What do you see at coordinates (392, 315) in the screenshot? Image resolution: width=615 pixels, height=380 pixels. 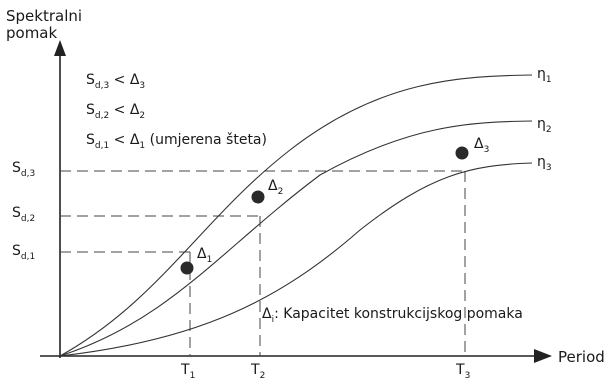 I see `capacity-note: Δi: Kapacitet konstrukcijskog pomaka` at bounding box center [392, 315].